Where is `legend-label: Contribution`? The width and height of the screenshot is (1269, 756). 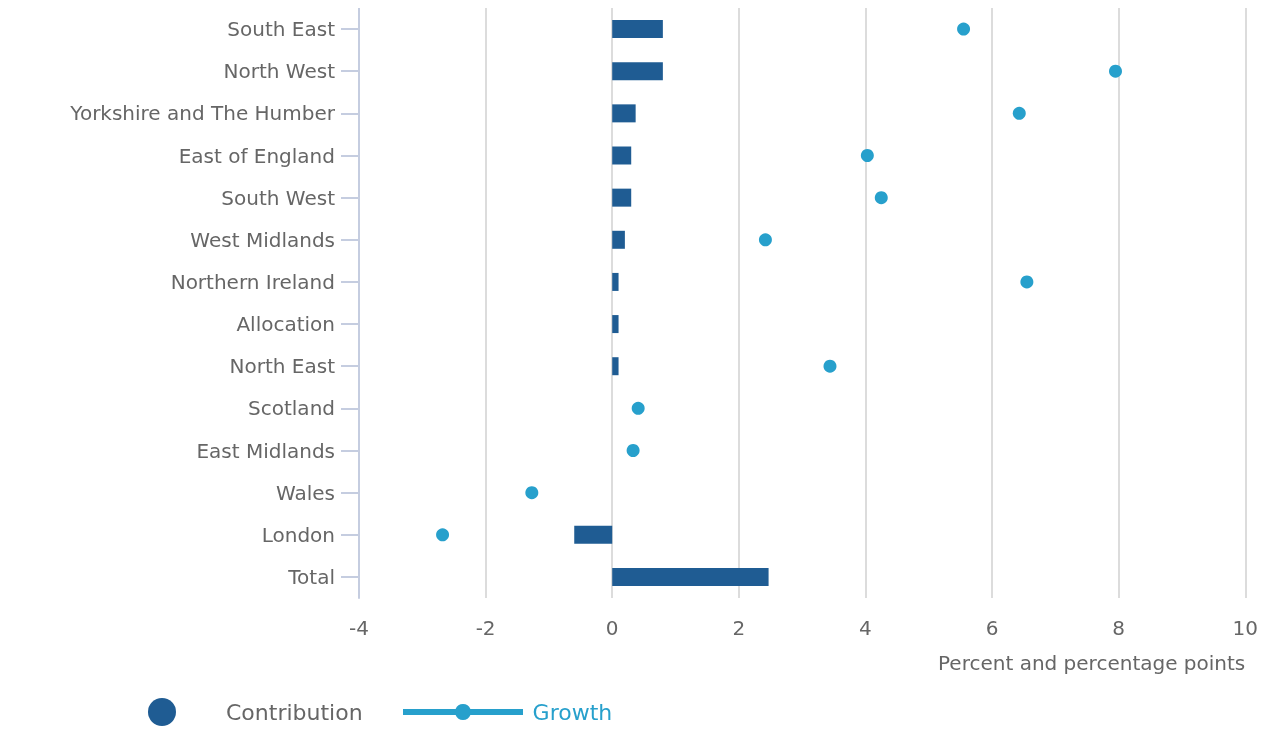
legend-label: Contribution is located at coordinates (294, 712).